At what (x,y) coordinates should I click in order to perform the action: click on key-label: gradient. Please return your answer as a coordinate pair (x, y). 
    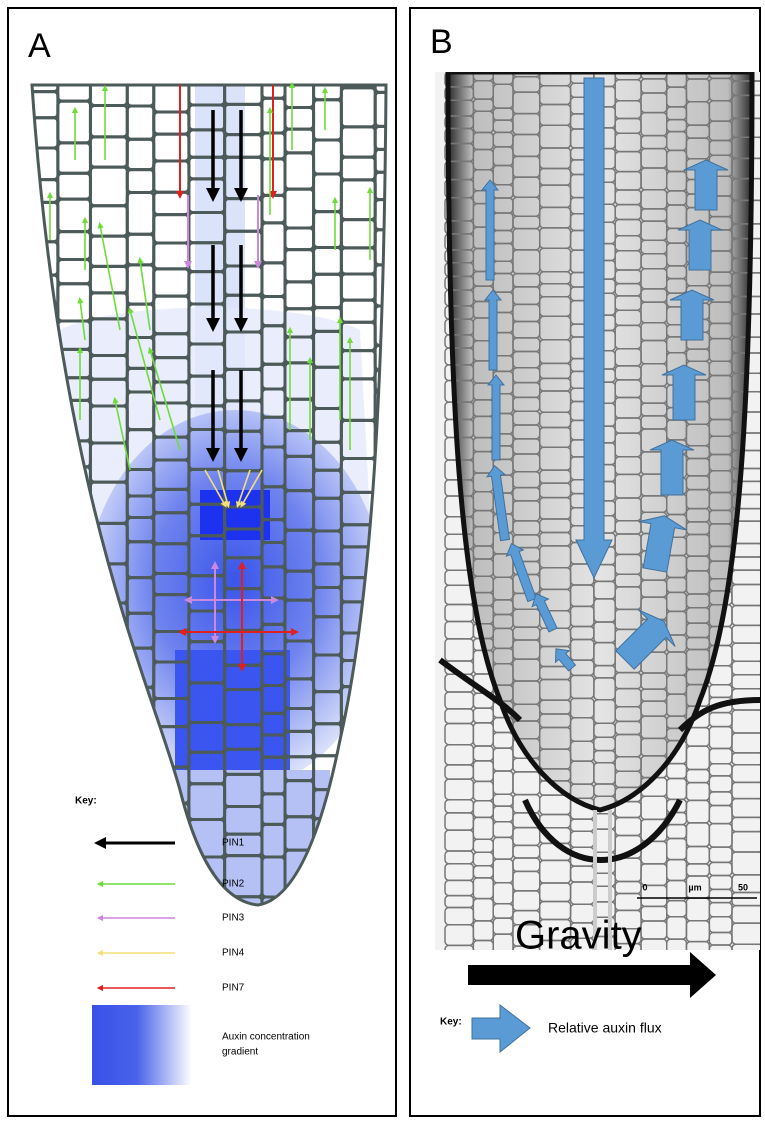
    Looking at the image, I should click on (240, 1052).